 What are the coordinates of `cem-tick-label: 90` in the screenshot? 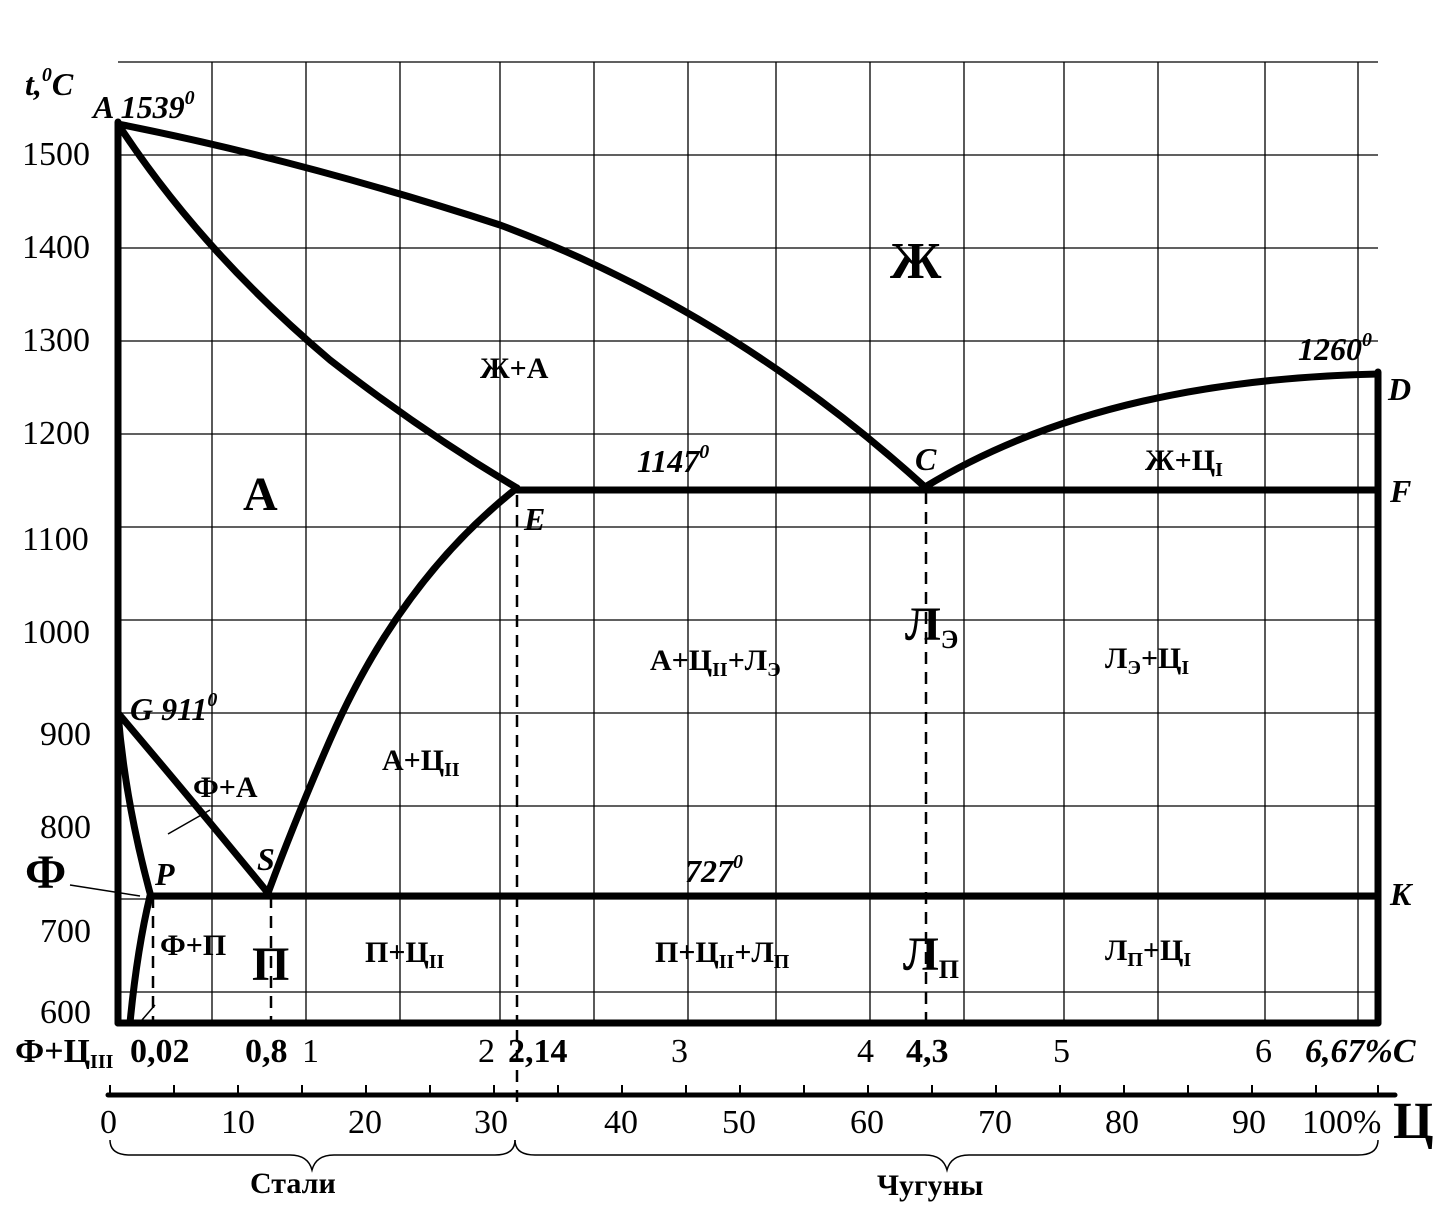 It's located at (1249, 1122).